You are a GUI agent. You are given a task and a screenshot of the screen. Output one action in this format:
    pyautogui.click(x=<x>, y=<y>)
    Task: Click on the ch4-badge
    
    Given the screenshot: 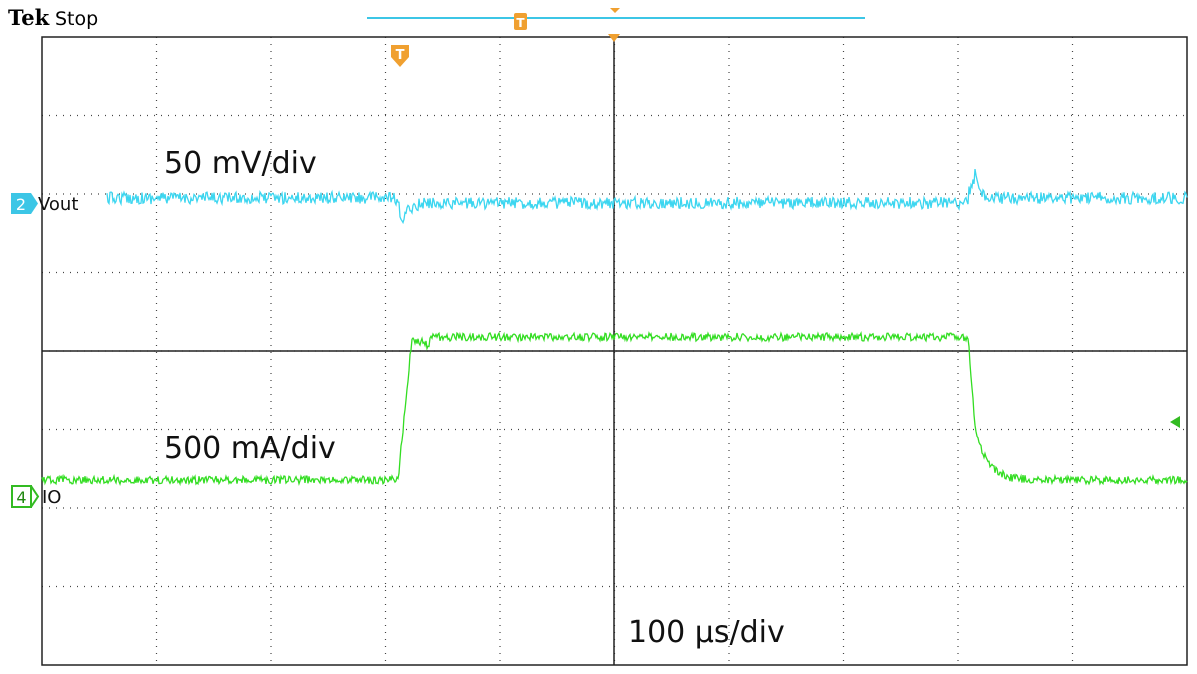 What is the action you would take?
    pyautogui.click(x=21, y=496)
    